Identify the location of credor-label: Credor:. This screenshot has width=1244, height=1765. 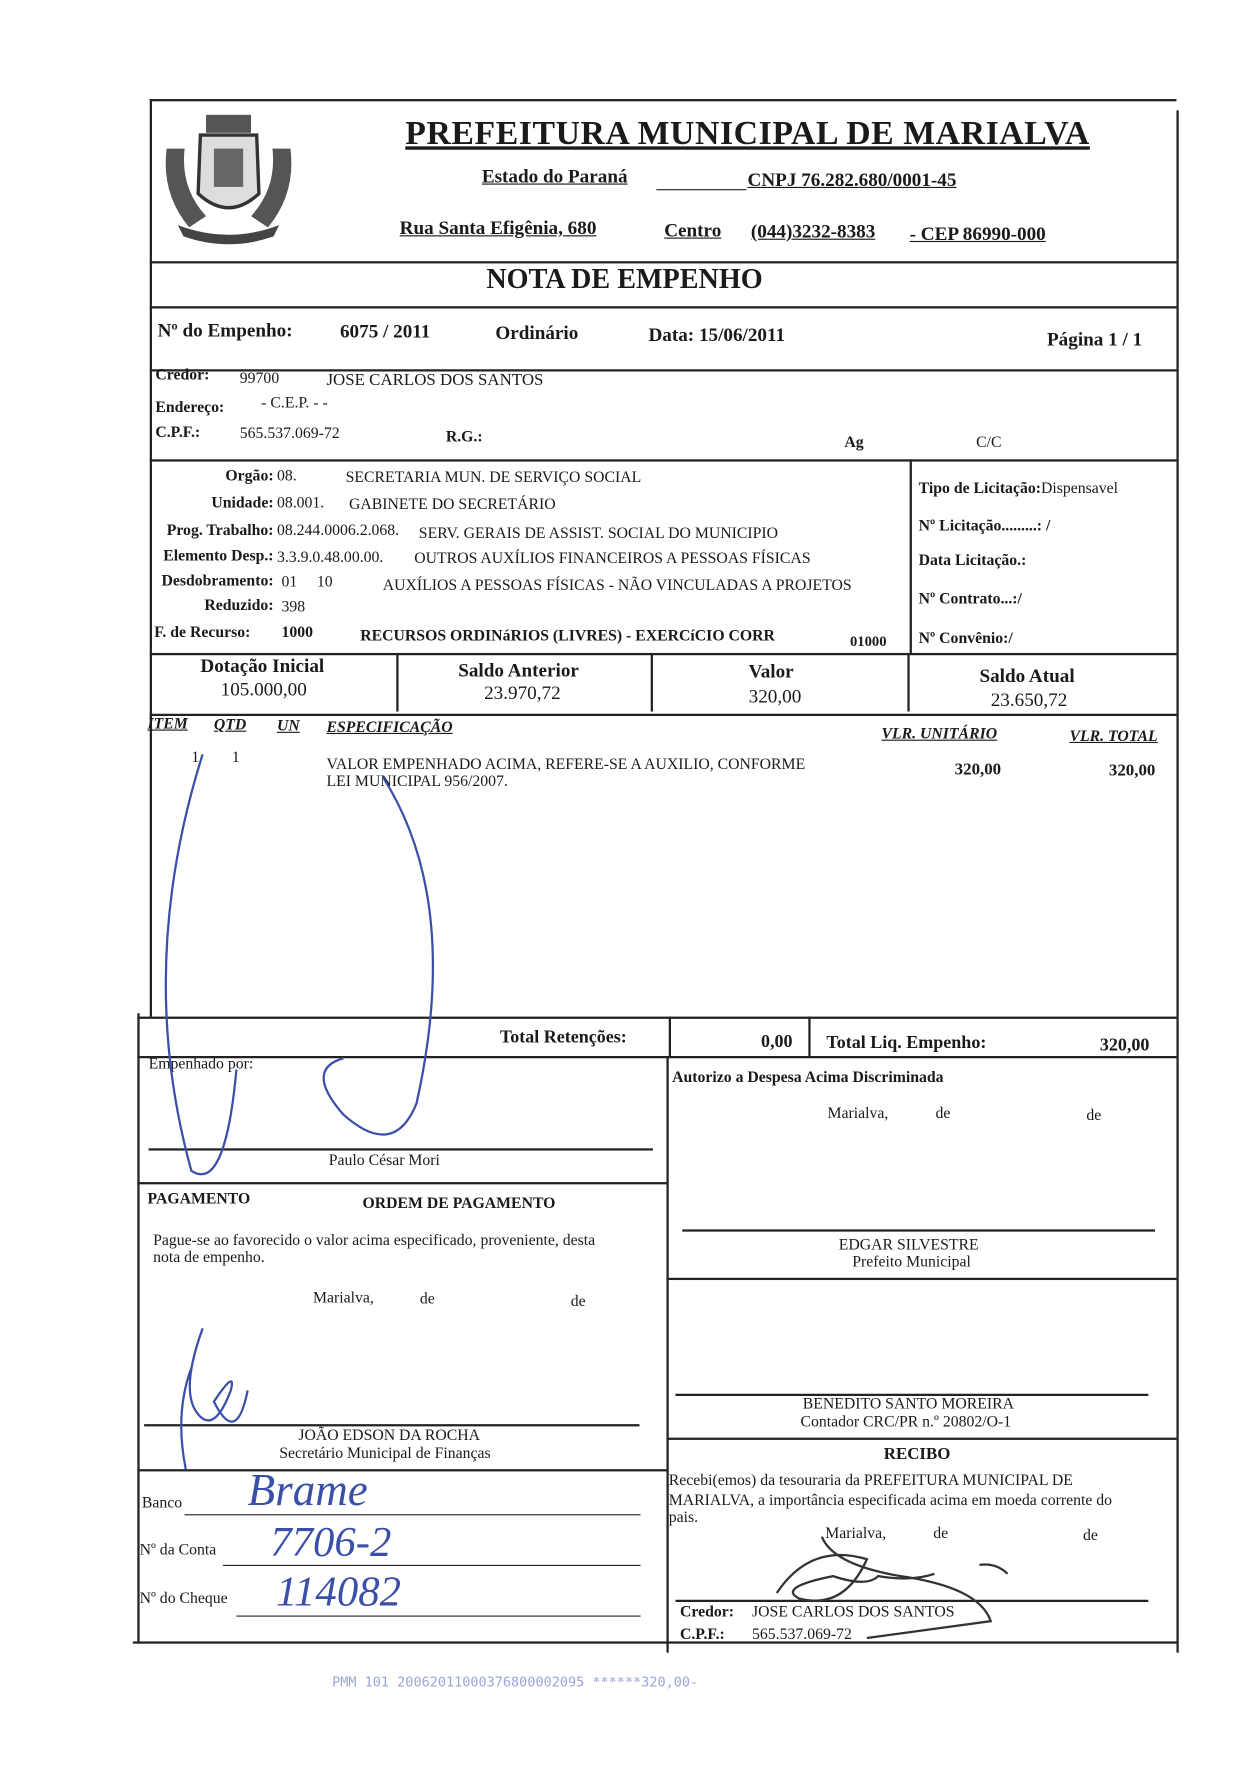
(182, 375).